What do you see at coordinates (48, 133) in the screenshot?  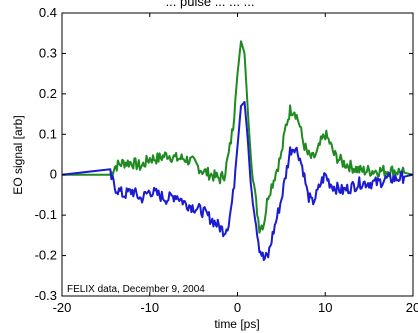 I see `y-tick-label: 0.1` at bounding box center [48, 133].